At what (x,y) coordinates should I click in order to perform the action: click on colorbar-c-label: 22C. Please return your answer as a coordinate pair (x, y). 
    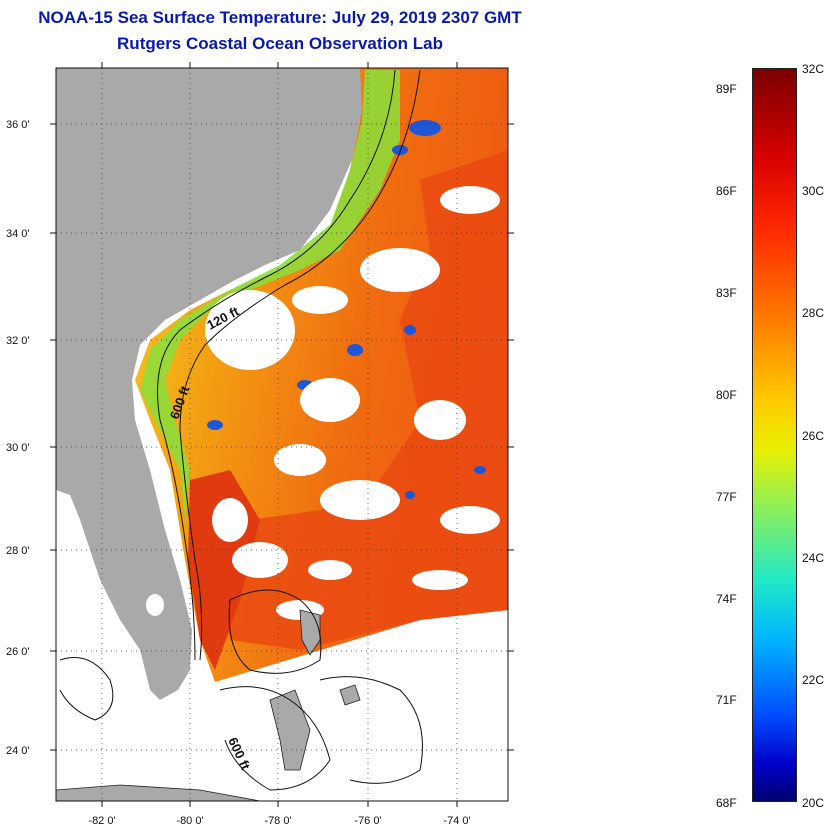
    Looking at the image, I should click on (813, 680).